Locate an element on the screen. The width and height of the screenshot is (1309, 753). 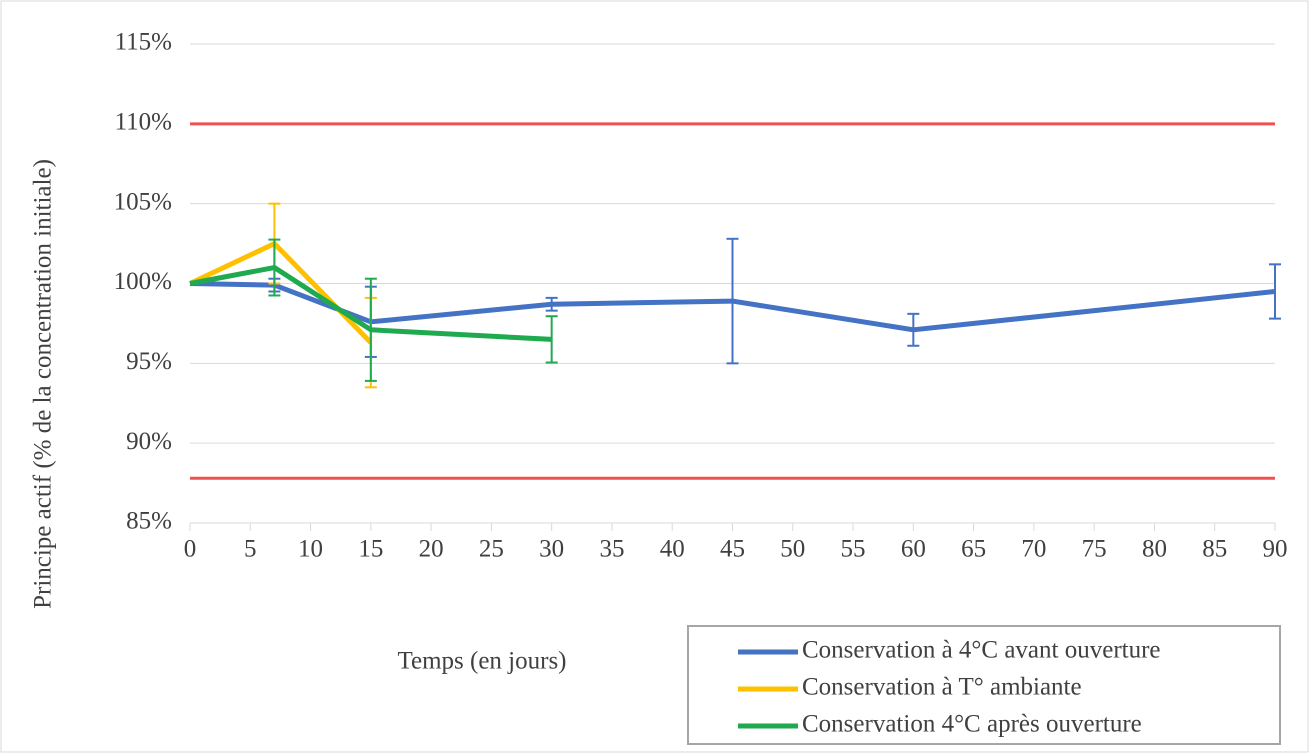
series-line is located at coordinates (370, 303).